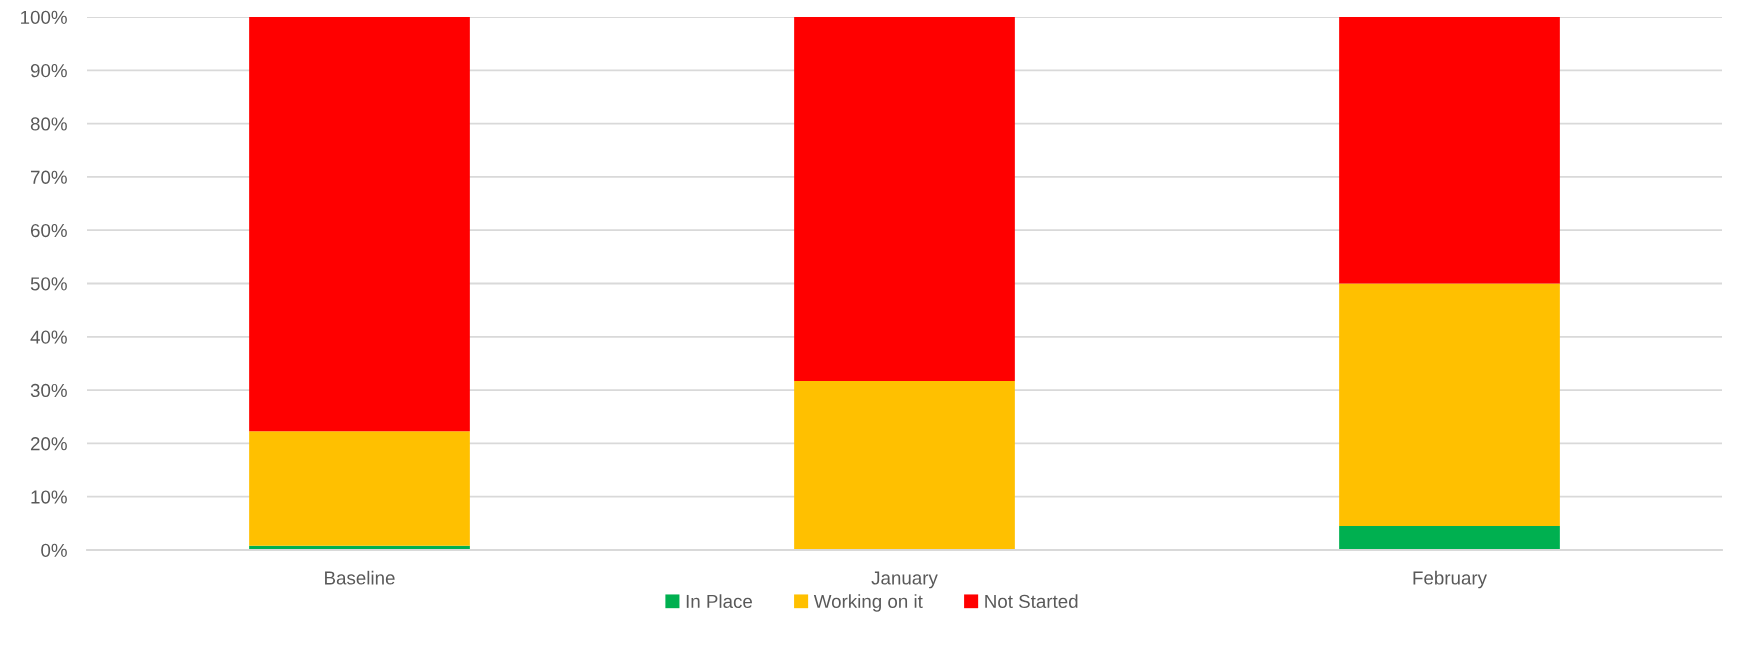 The image size is (1744, 647). What do you see at coordinates (360, 577) in the screenshot?
I see `x-tick-label: Baseline` at bounding box center [360, 577].